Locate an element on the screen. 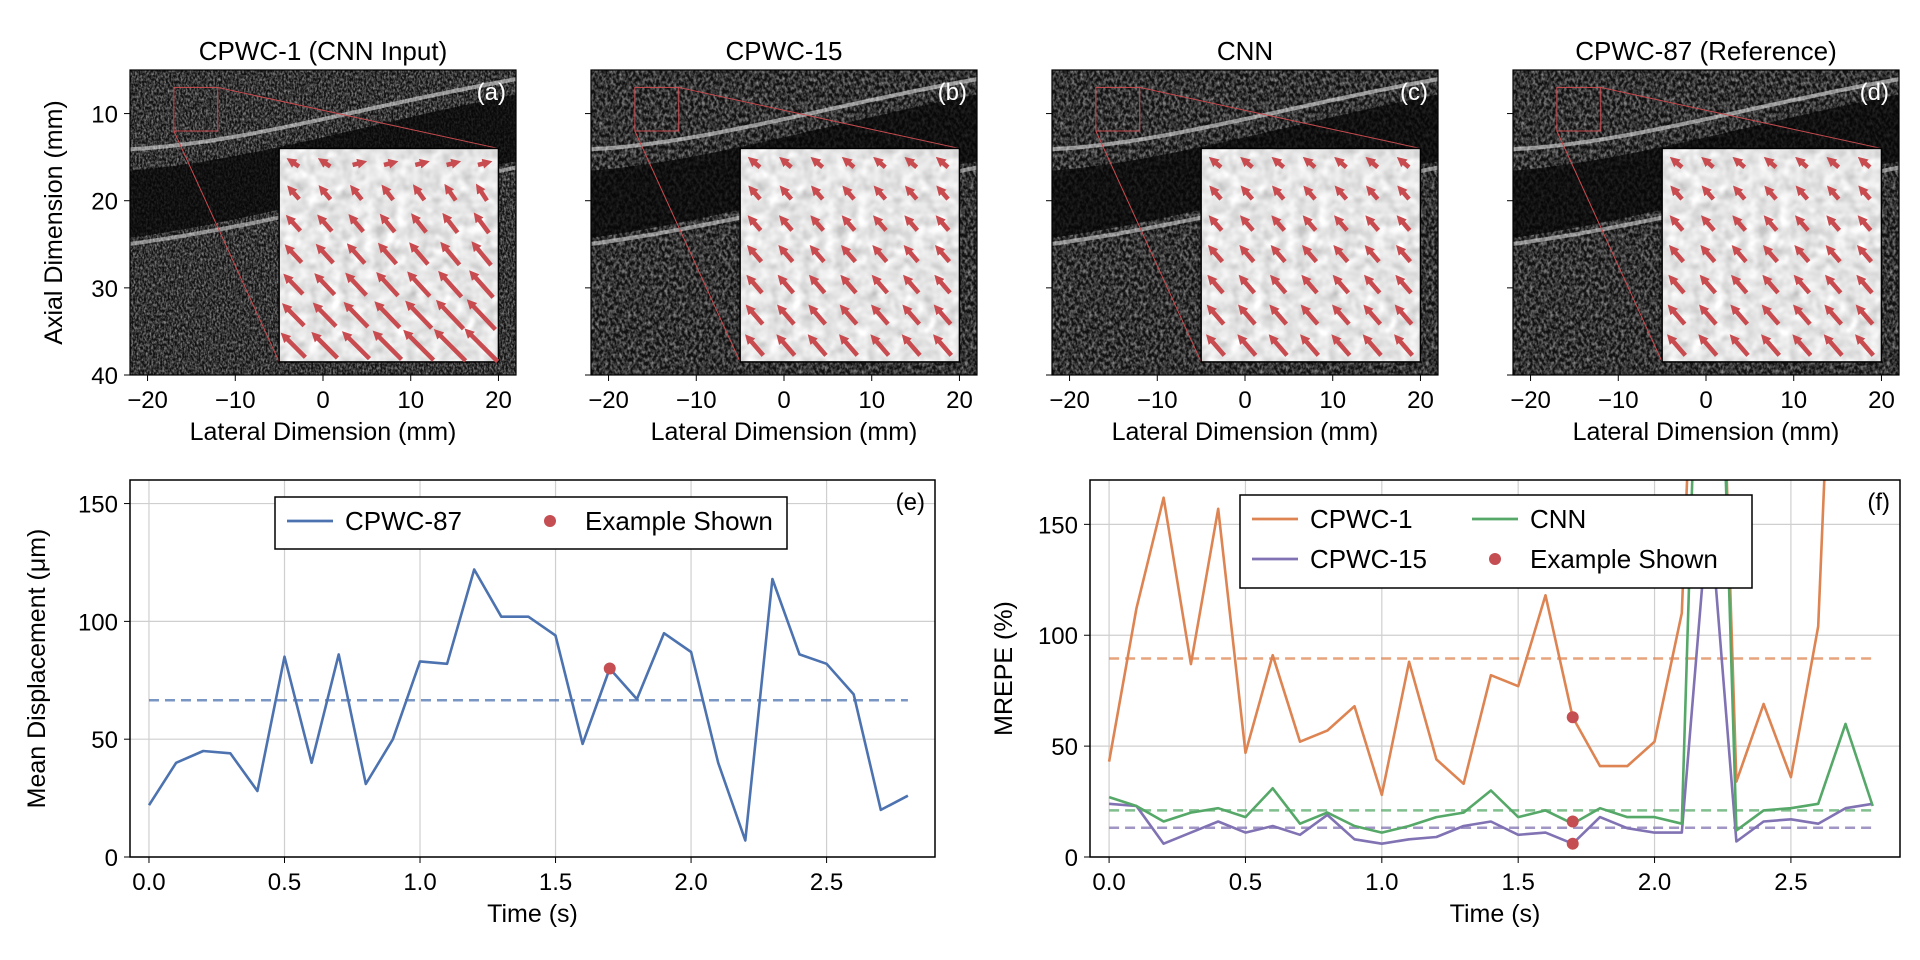 Image resolution: width=1920 pixels, height=960 pixels. x-tick-label: 2.5 is located at coordinates (1790, 882).